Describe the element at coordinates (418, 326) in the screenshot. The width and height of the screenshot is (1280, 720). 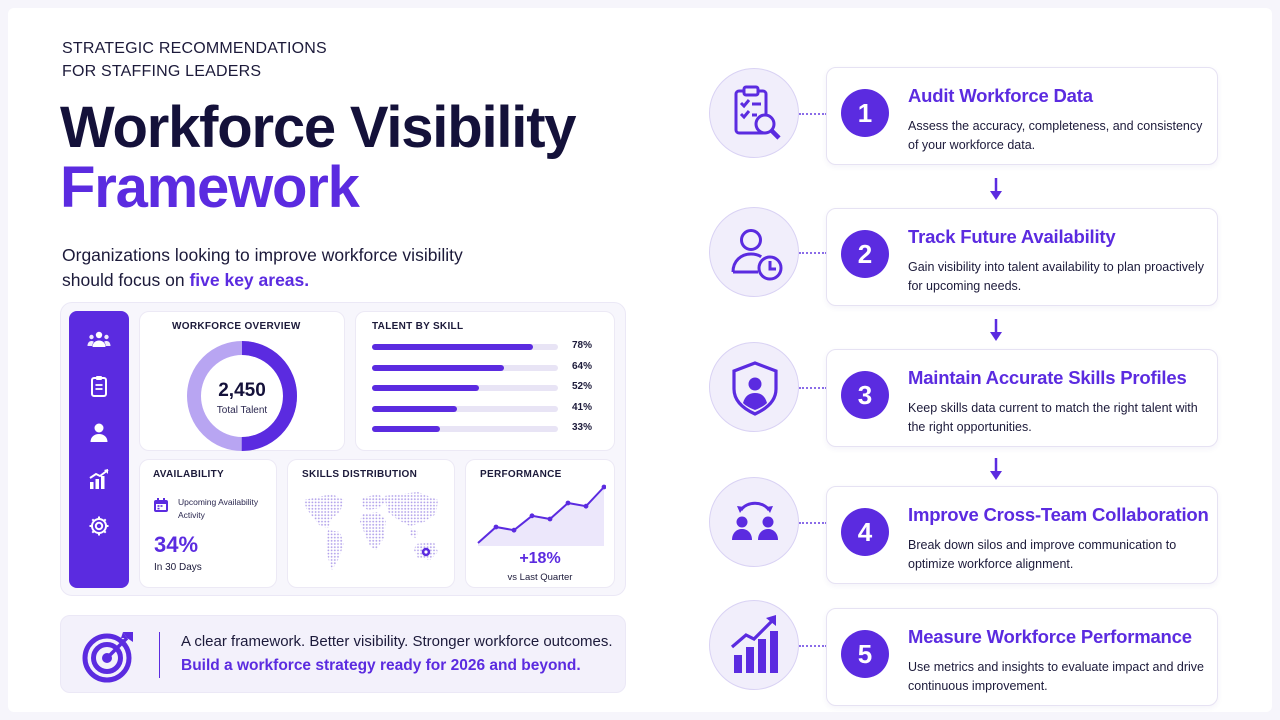
I see `talent-by-skill-title: TALENT BY SKILL` at that location.